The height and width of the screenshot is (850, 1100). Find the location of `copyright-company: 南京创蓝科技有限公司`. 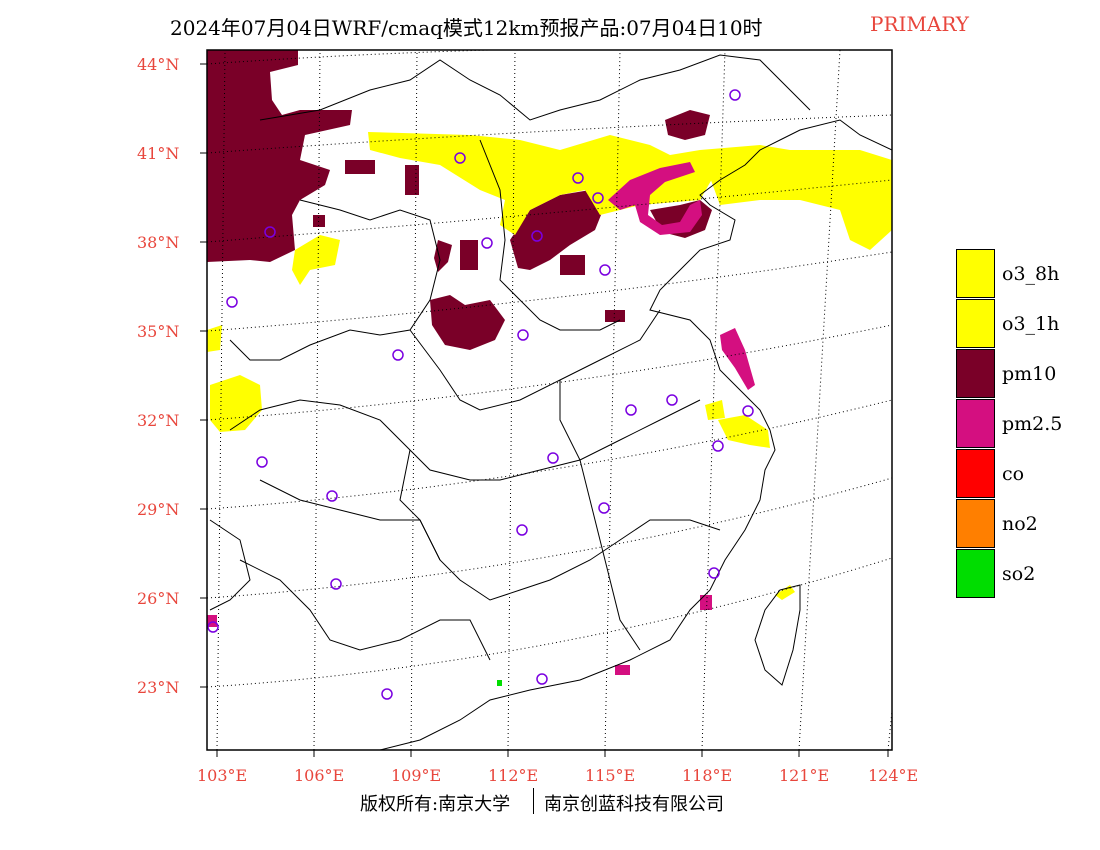

copyright-company: 南京创蓝科技有限公司 is located at coordinates (634, 804).